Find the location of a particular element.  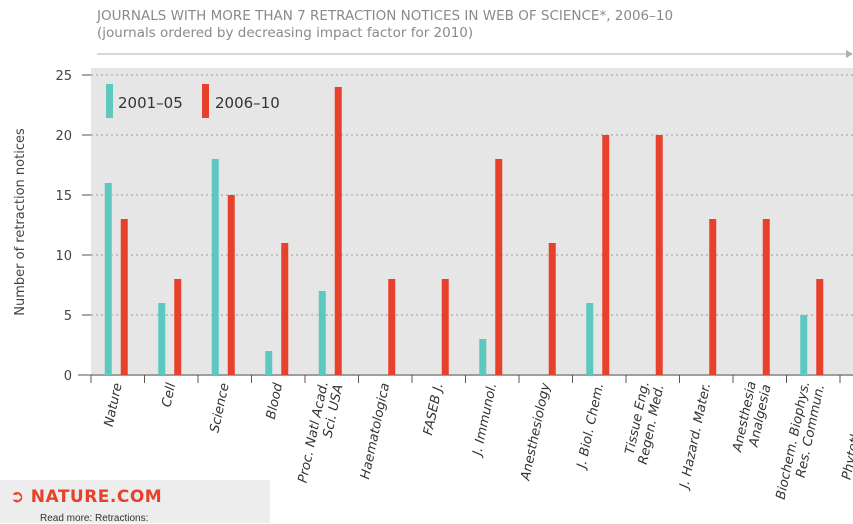

x-tick-label: Cell is located at coordinates (169, 394).